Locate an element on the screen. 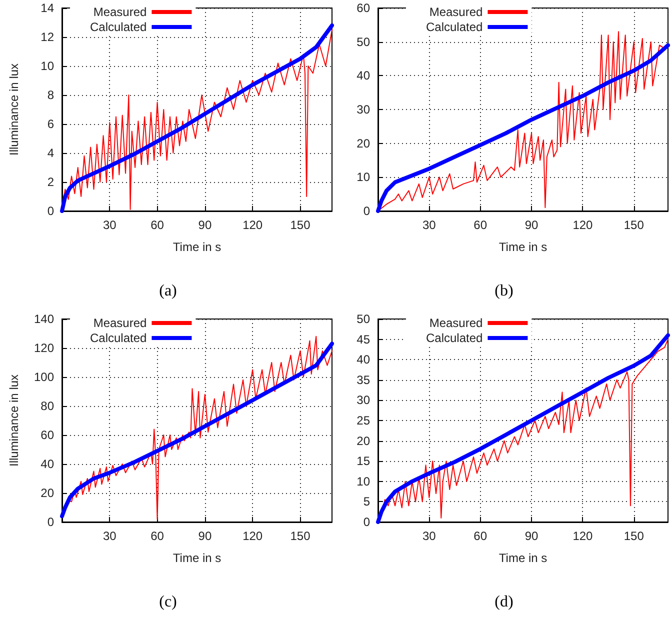 This screenshot has height=622, width=672. y-tick-label: 5 is located at coordinates (366, 501).